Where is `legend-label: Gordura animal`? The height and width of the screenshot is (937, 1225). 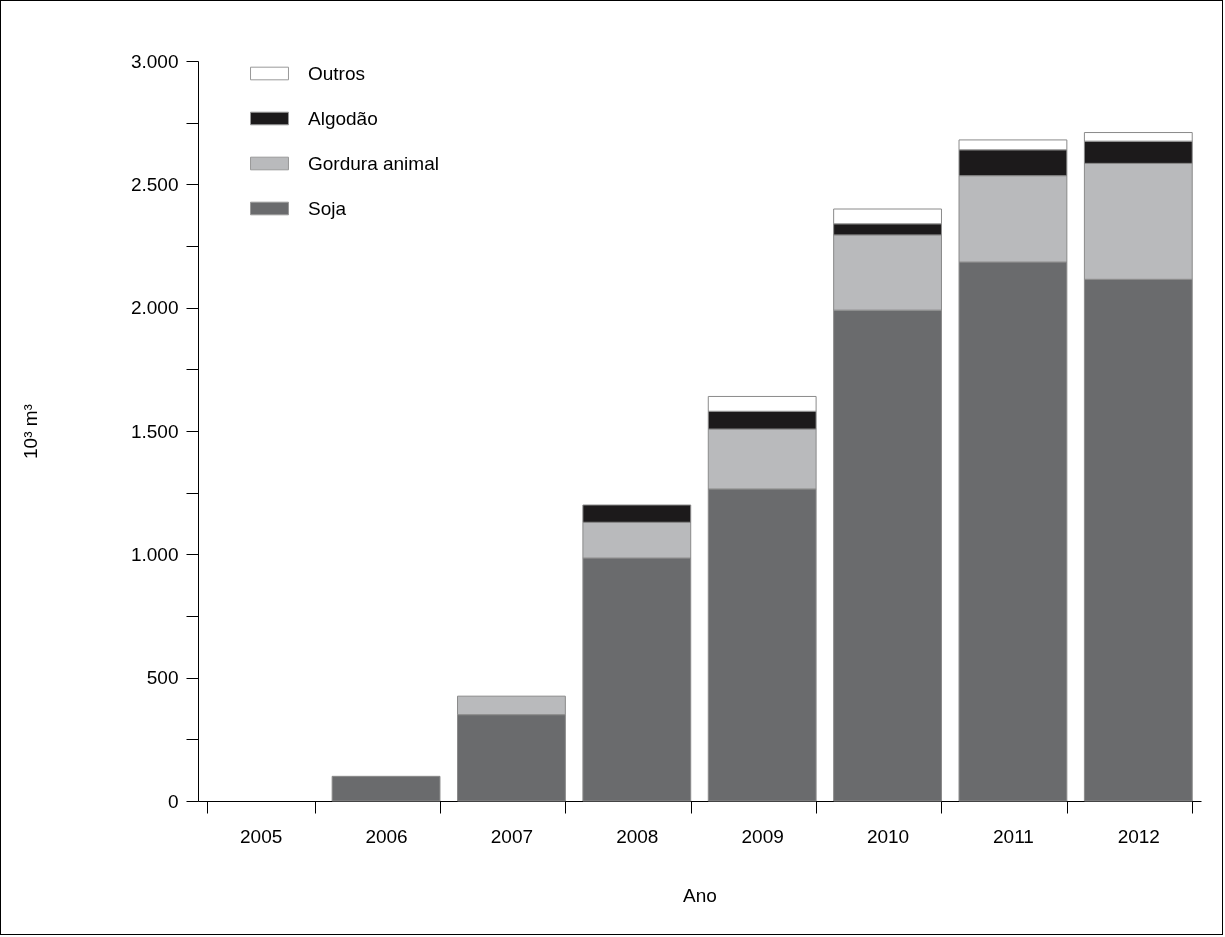 legend-label: Gordura animal is located at coordinates (373, 163).